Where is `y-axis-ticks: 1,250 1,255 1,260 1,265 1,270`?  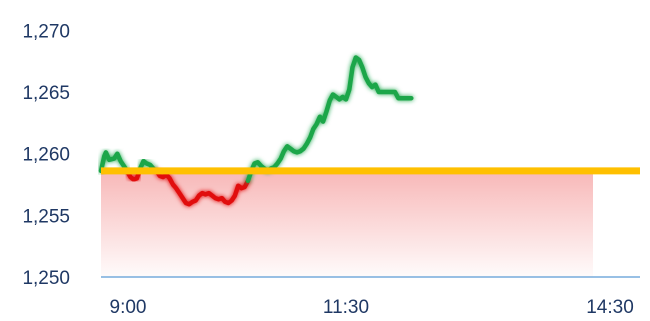 y-axis-ticks: 1,250 1,255 1,260 1,265 1,270 is located at coordinates (46, 155).